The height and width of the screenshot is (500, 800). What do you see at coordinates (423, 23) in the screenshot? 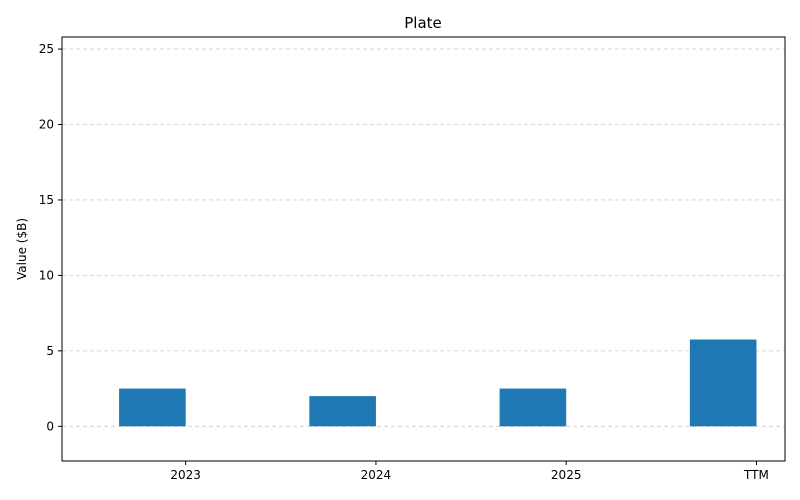
I see `chart-title: Plate` at bounding box center [423, 23].